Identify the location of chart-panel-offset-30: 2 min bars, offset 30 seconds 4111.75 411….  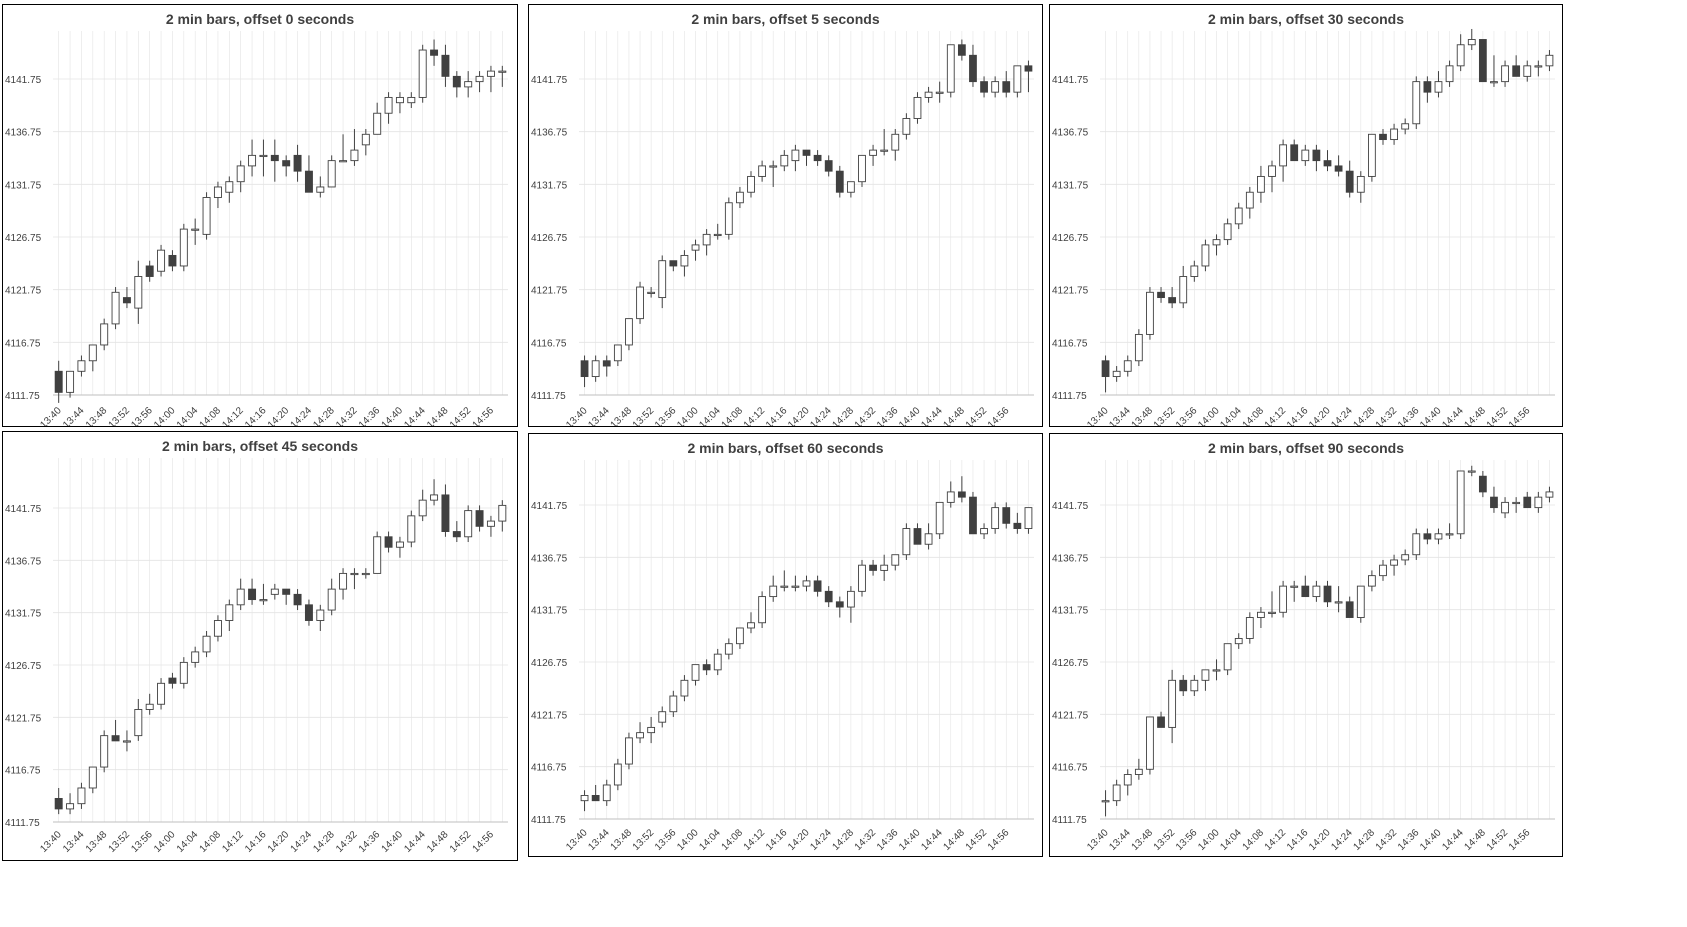
(1306, 215).